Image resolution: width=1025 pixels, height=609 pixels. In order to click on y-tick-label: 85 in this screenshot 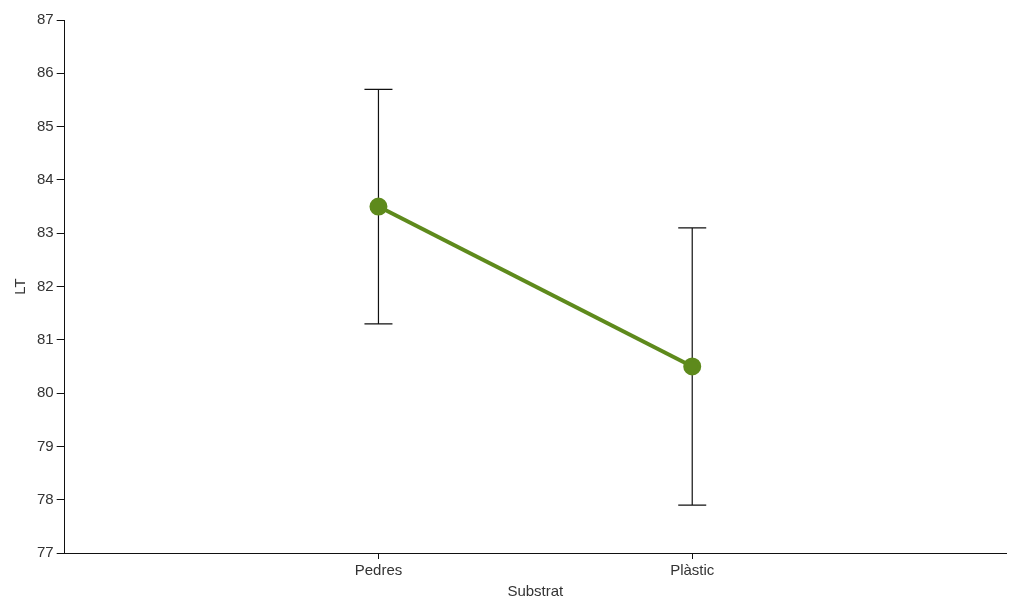, I will do `click(45, 125)`.